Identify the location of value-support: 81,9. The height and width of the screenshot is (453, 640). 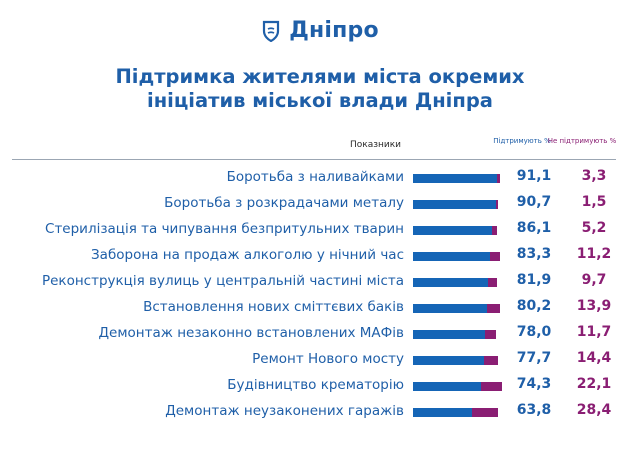
(534, 280).